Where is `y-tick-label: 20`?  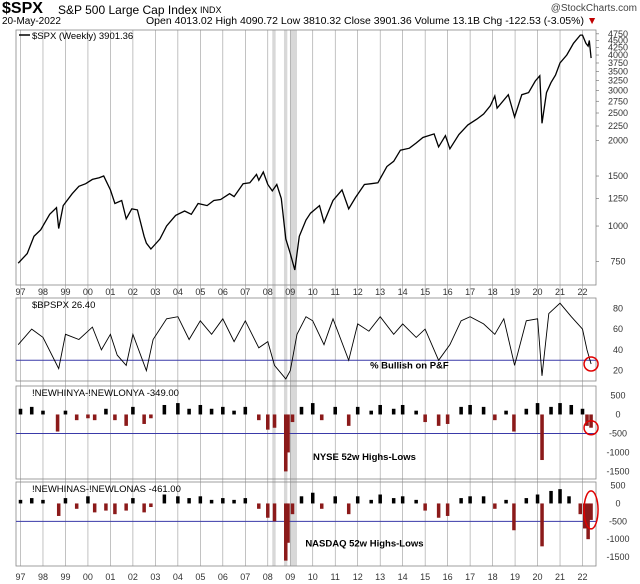 y-tick-label: 20 is located at coordinates (618, 371).